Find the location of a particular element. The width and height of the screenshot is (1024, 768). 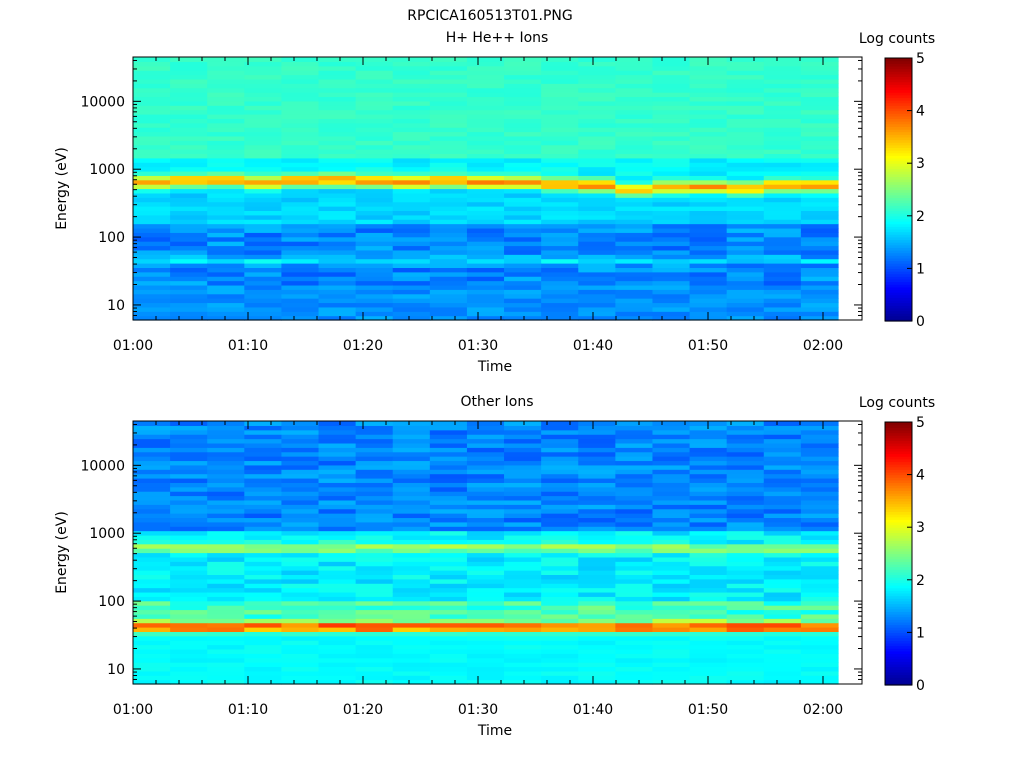

y-tick-label: 1000 is located at coordinates (107, 534).